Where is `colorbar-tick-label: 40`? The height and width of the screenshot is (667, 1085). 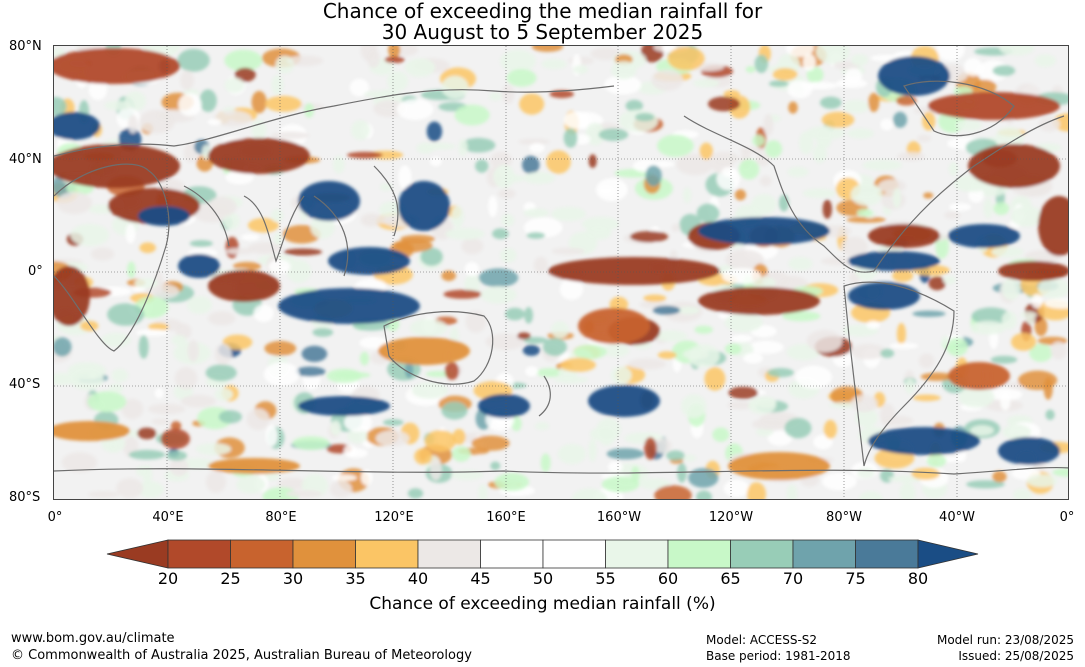 colorbar-tick-label: 40 is located at coordinates (418, 578).